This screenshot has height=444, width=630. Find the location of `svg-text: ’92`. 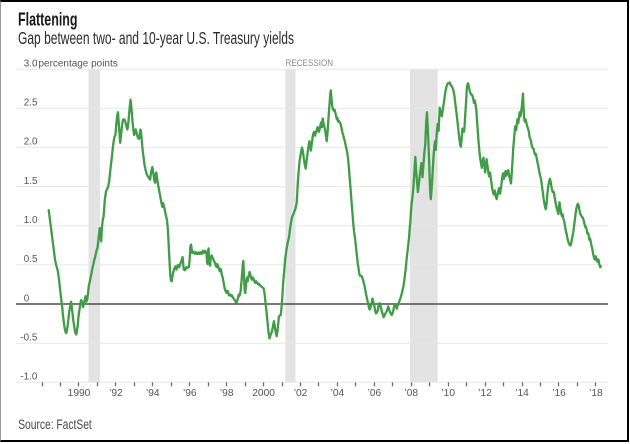

svg-text: ’92 is located at coordinates (116, 393).